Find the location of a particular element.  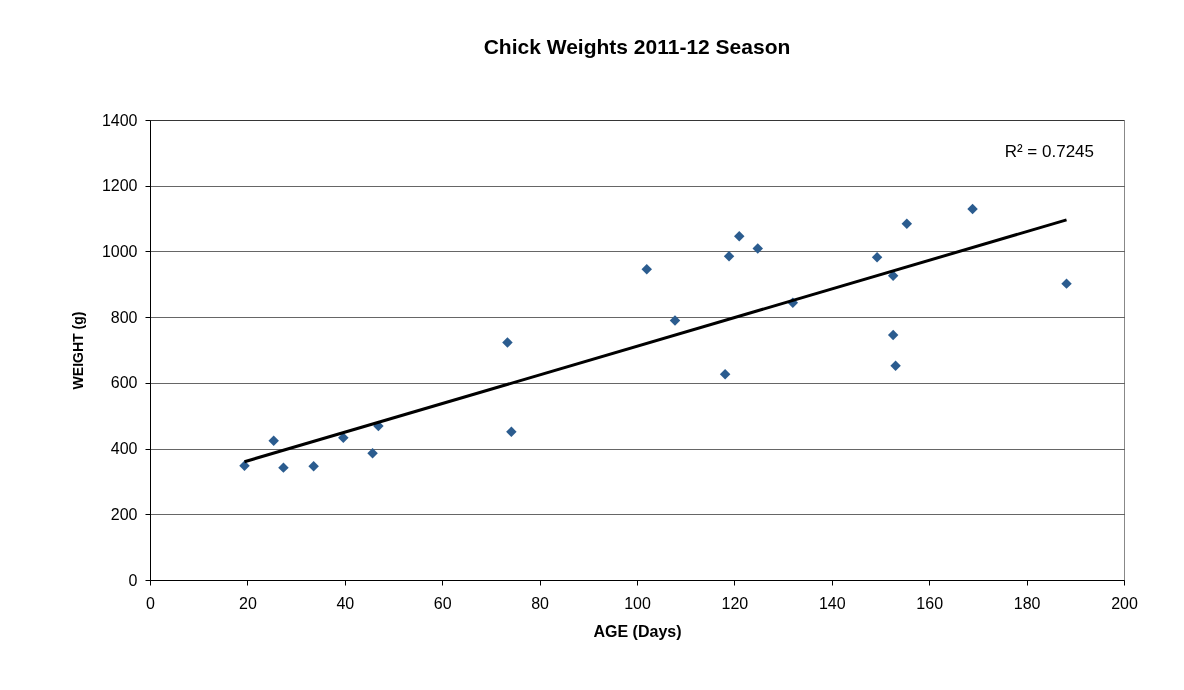

y-tick-label: 600 is located at coordinates (124, 383).